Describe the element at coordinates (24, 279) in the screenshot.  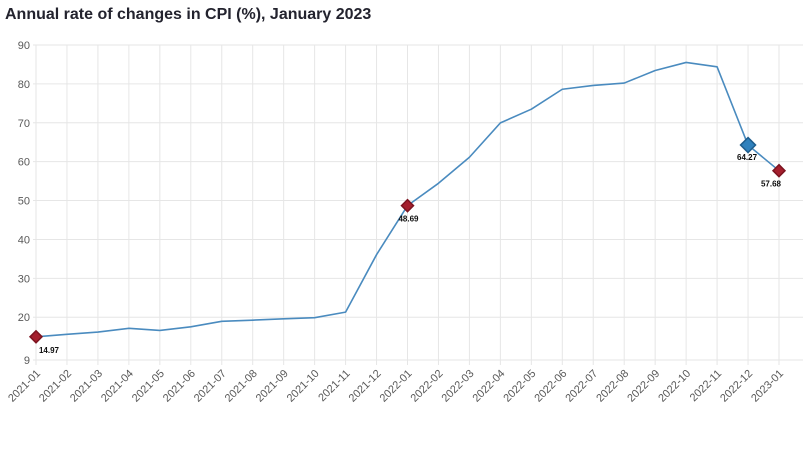
I see `y-tick-label: 30` at that location.